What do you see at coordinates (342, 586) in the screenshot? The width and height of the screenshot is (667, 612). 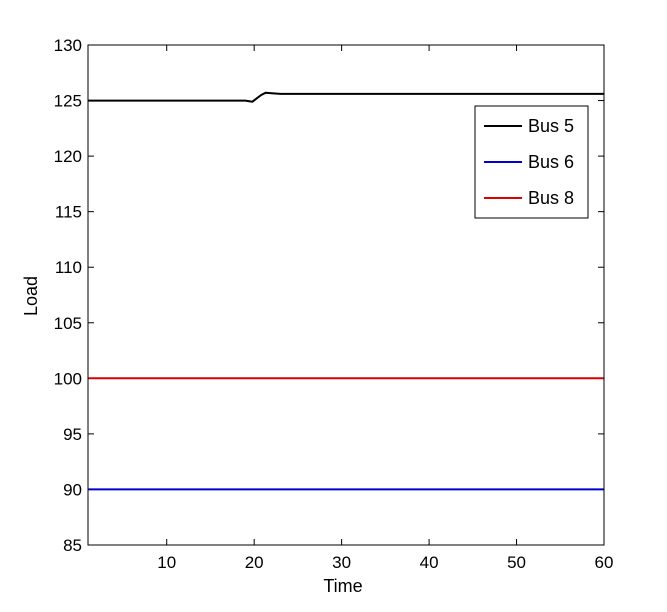 I see `x-axis-label: Time` at bounding box center [342, 586].